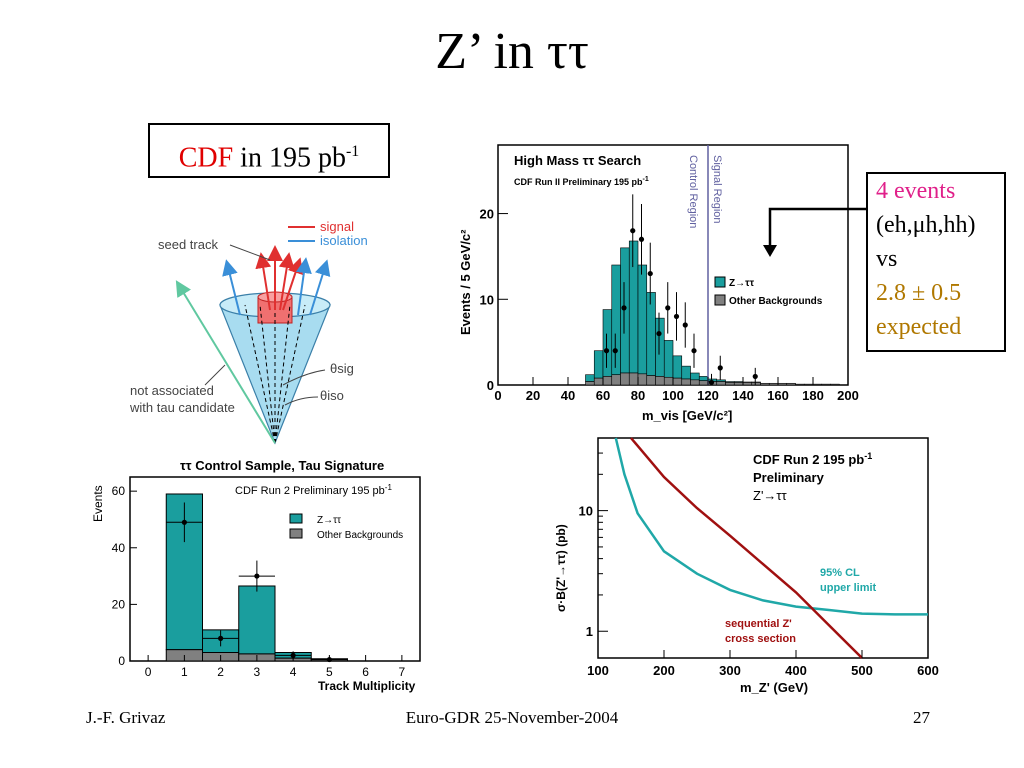  Describe the element at coordinates (919, 327) in the screenshot. I see `events-expected-label: expected` at that location.